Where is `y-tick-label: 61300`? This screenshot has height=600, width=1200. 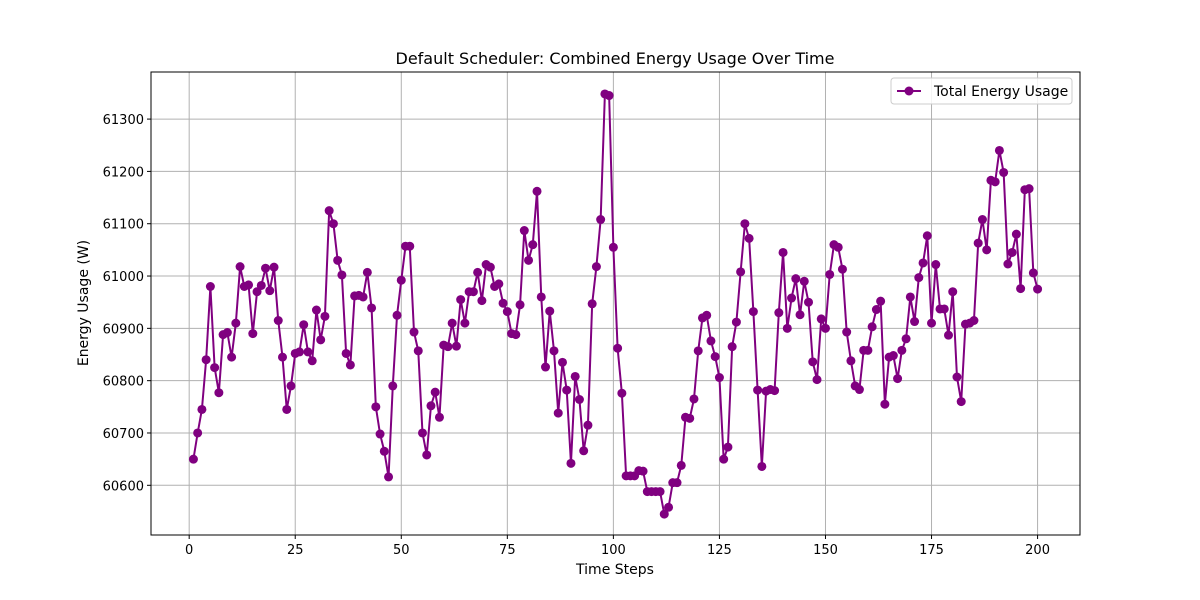
y-tick-label: 61300 is located at coordinates (123, 120).